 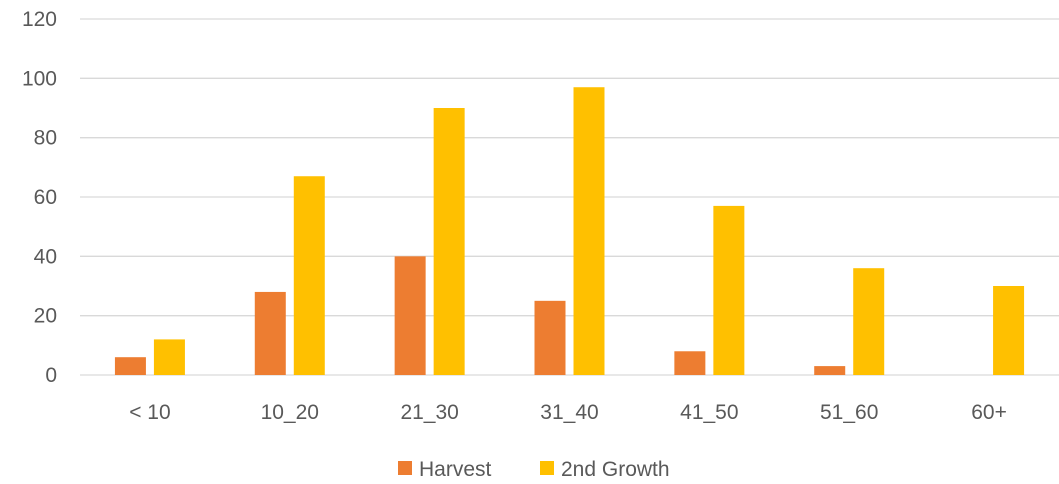 What do you see at coordinates (45, 138) in the screenshot?
I see `y-tick-label: 80` at bounding box center [45, 138].